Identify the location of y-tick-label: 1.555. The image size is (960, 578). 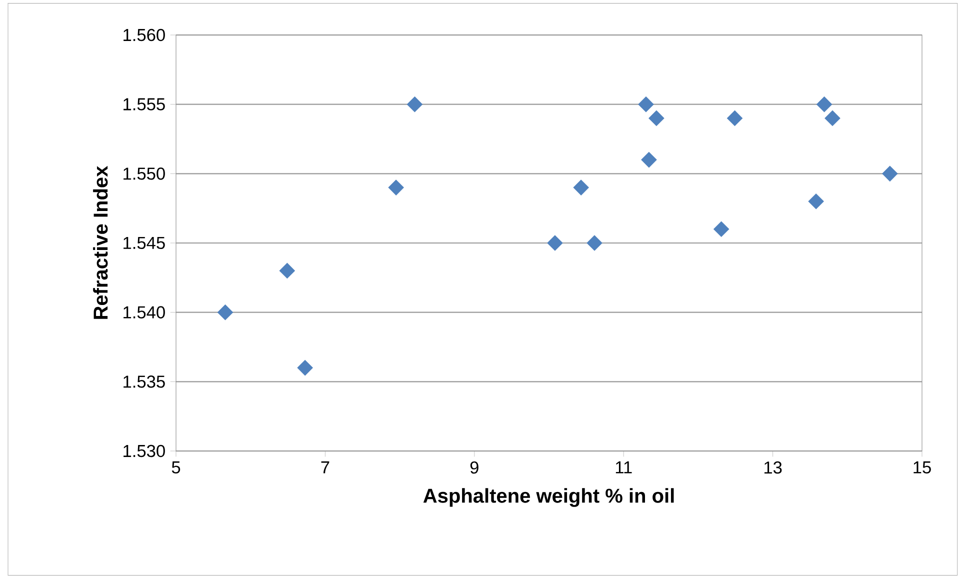
(144, 104).